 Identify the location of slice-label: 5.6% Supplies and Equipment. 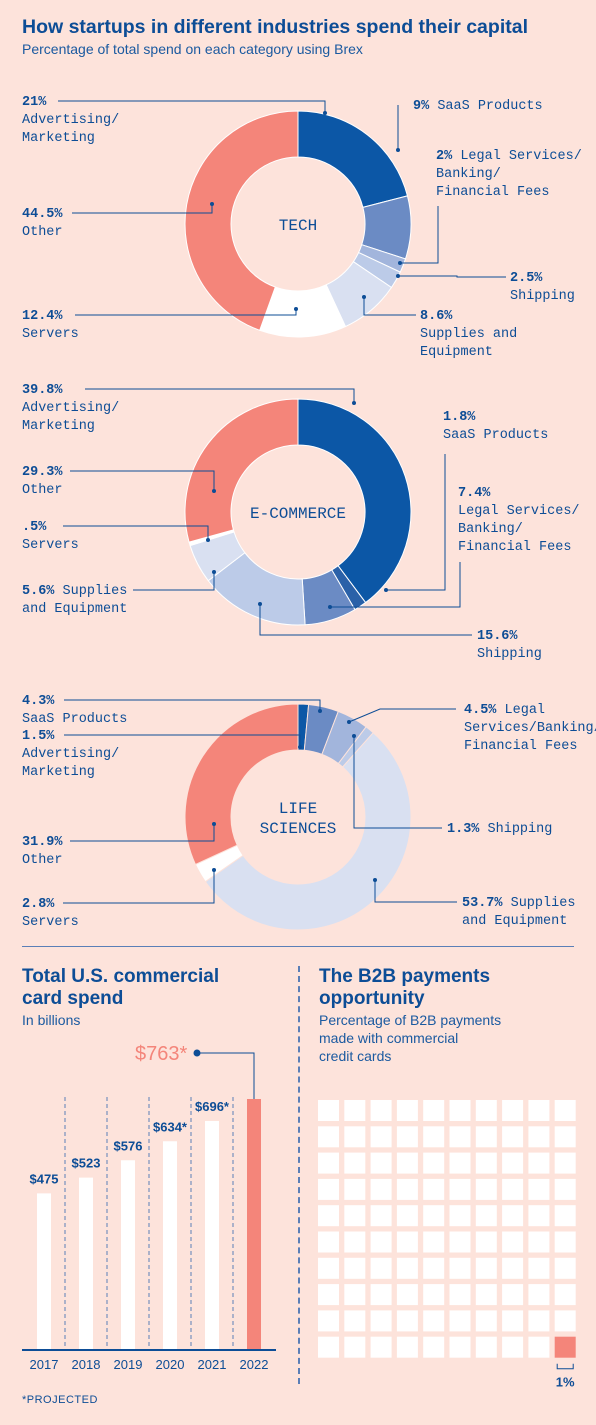
(74, 600).